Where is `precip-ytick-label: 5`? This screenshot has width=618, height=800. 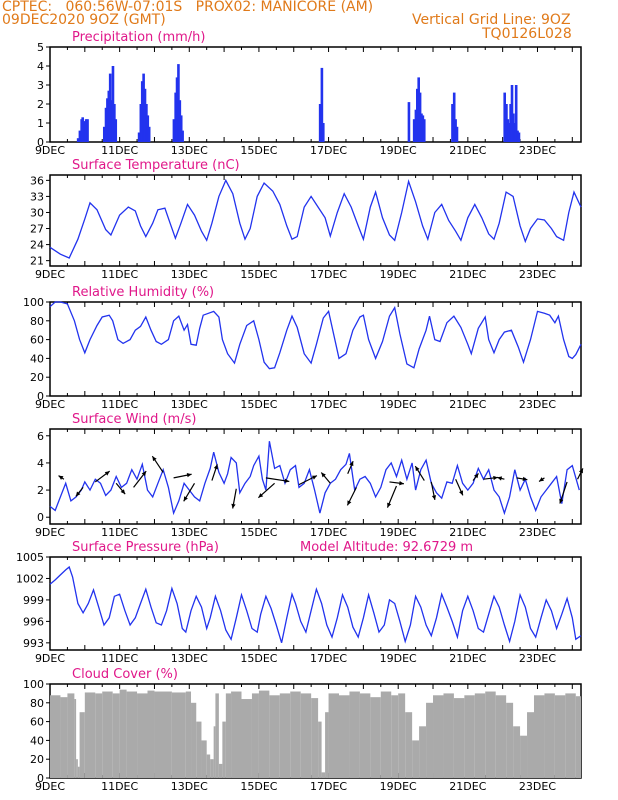 precip-ytick-label: 5 is located at coordinates (40, 47).